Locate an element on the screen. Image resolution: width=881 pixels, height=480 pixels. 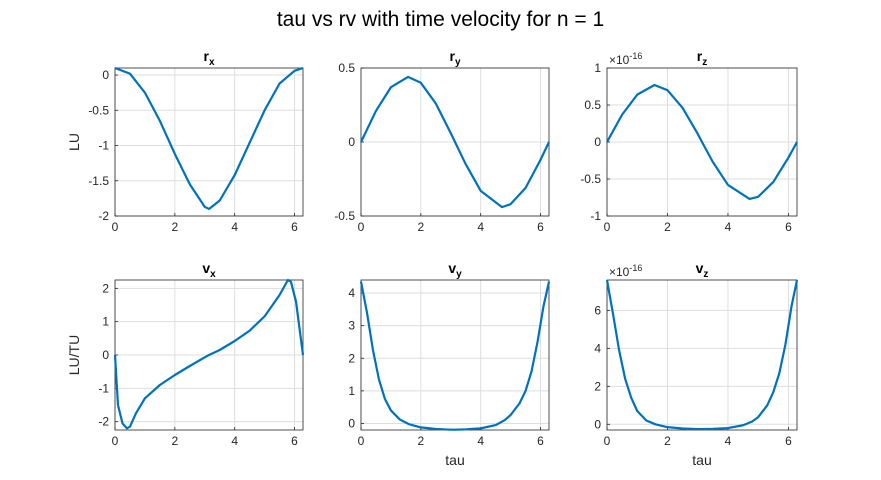
axes-box is located at coordinates (209, 142).